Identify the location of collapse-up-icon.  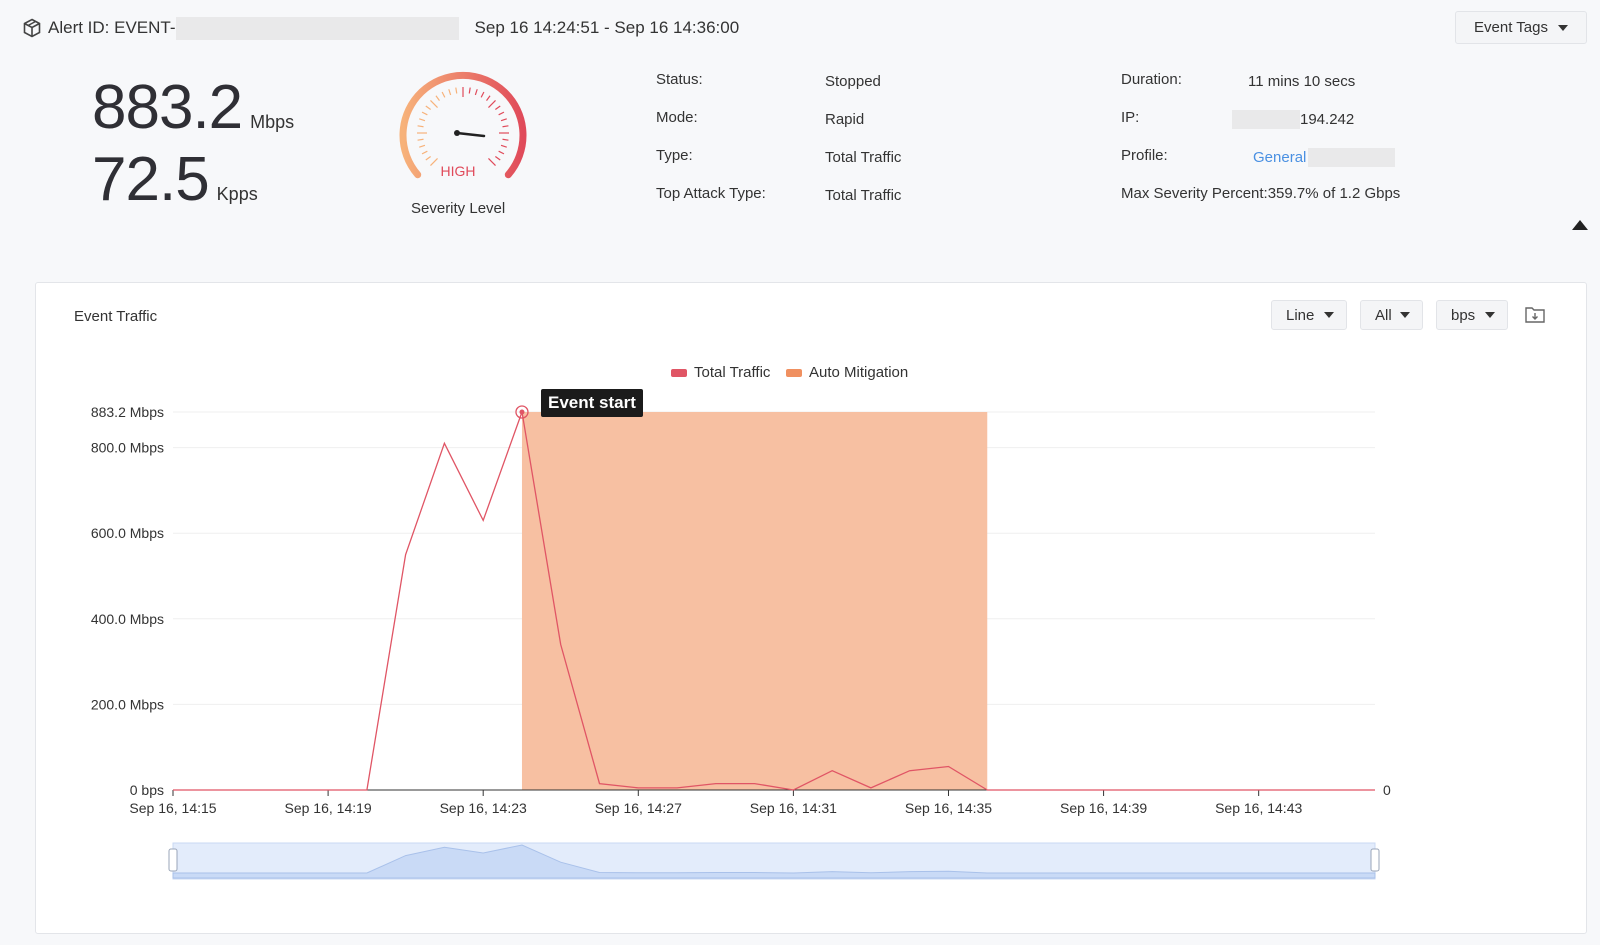
(1580, 225).